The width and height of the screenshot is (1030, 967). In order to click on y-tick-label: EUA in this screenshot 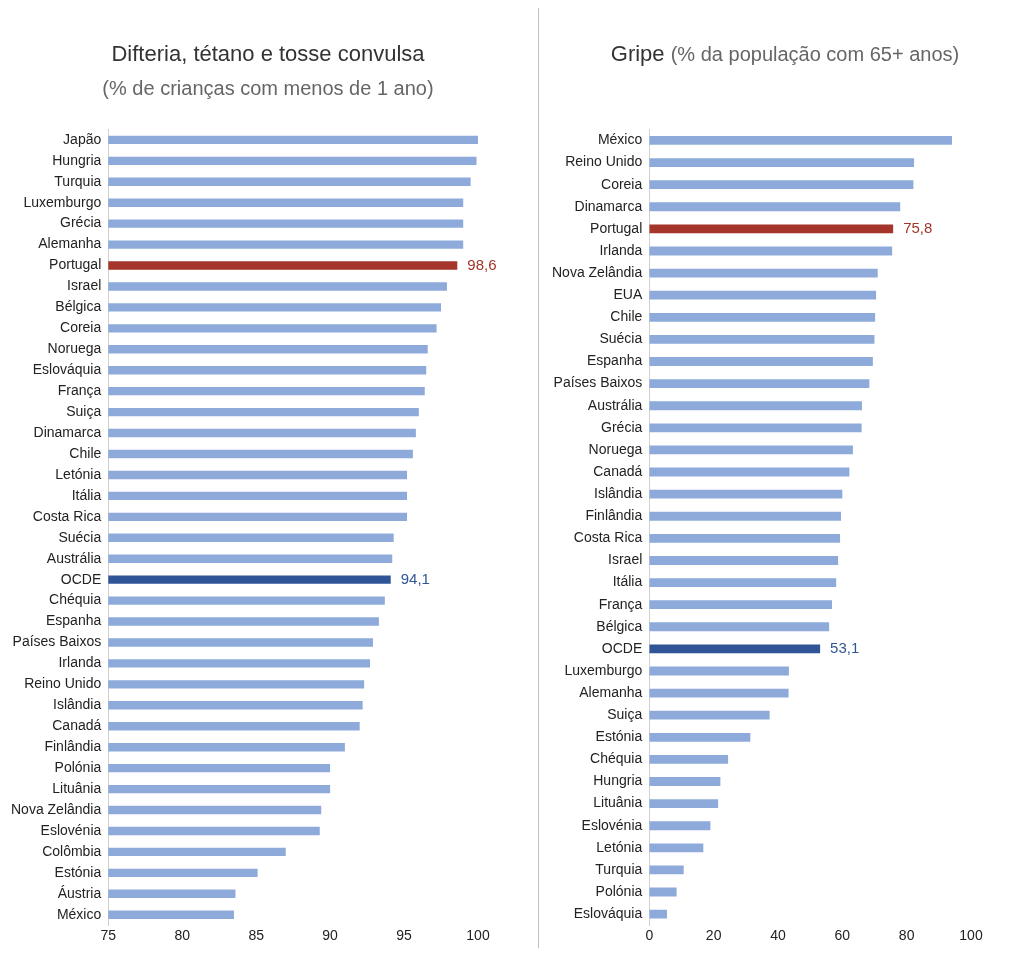, I will do `click(628, 294)`.